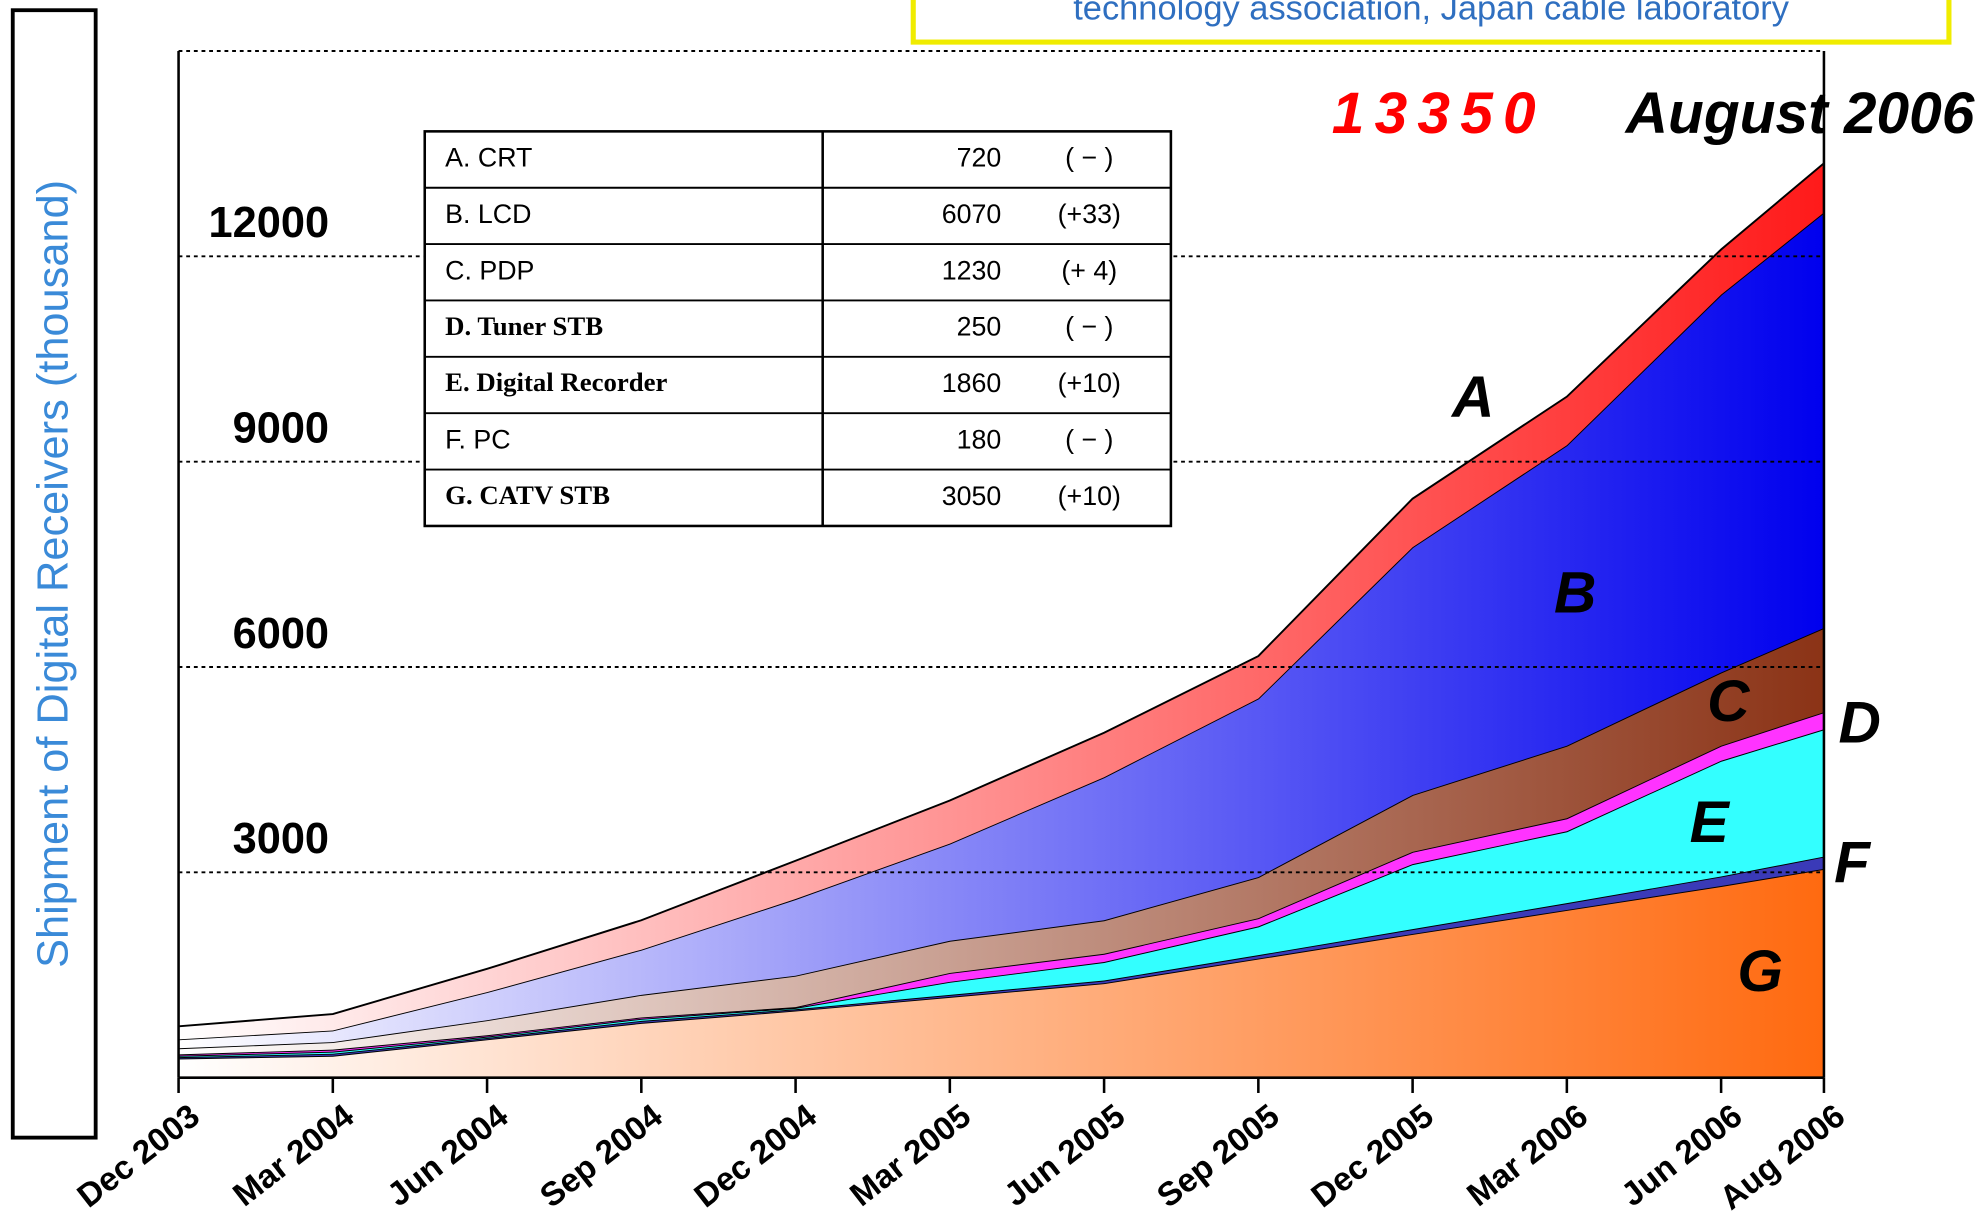  I want to click on series-label: C, so click(1729, 701).